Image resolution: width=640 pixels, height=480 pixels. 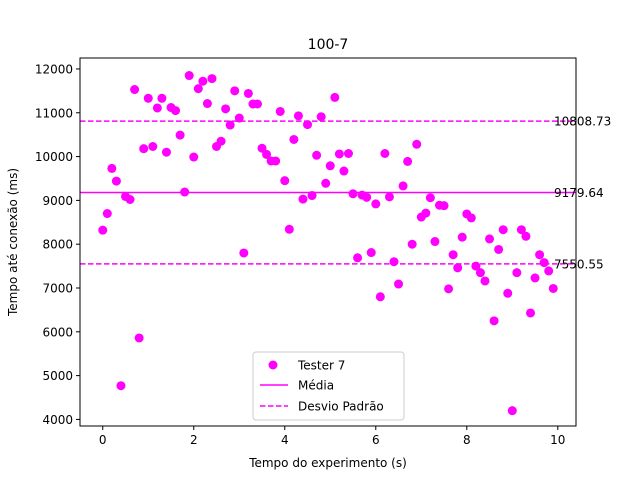 What do you see at coordinates (316, 386) in the screenshot?
I see `legend-label-mean: Média` at bounding box center [316, 386].